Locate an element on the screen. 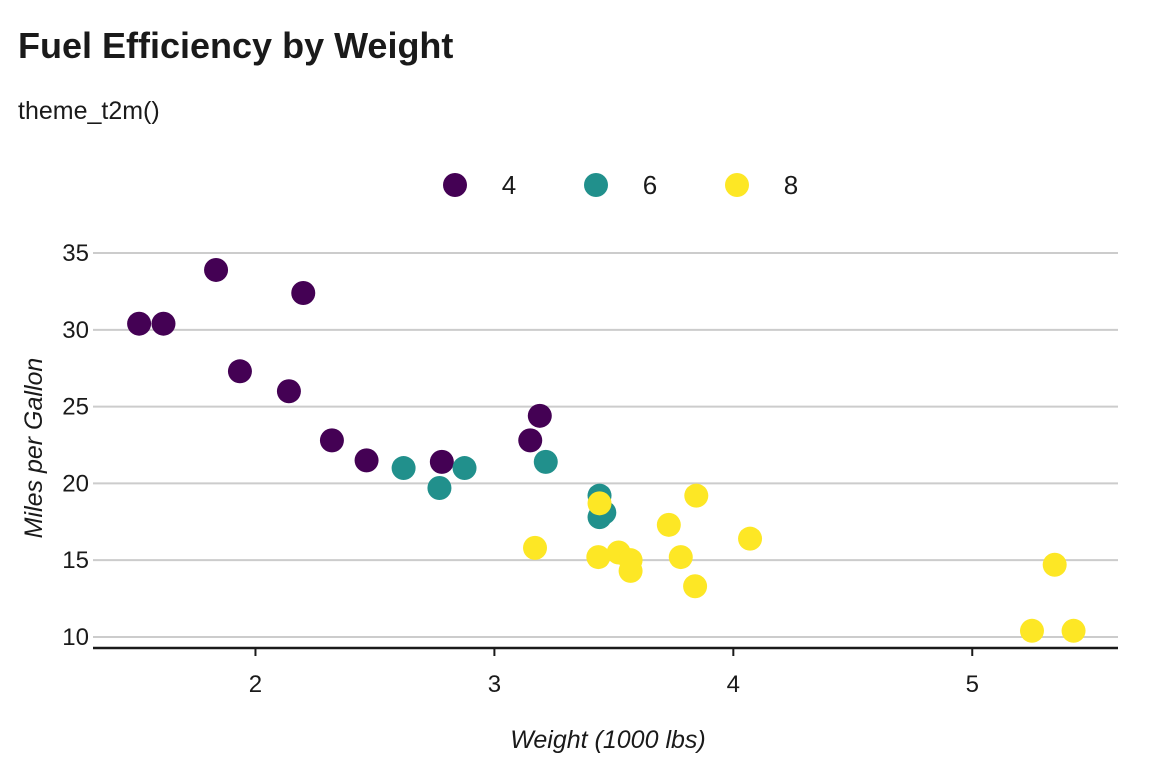 The image size is (1152, 768). x-tick-label: 2 is located at coordinates (255, 684).